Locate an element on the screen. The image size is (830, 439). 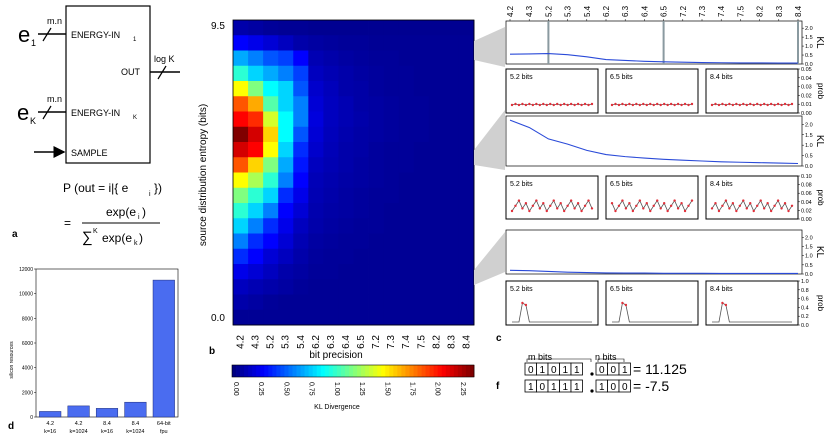
prob-ytick: 0.2 is located at coordinates (805, 317).